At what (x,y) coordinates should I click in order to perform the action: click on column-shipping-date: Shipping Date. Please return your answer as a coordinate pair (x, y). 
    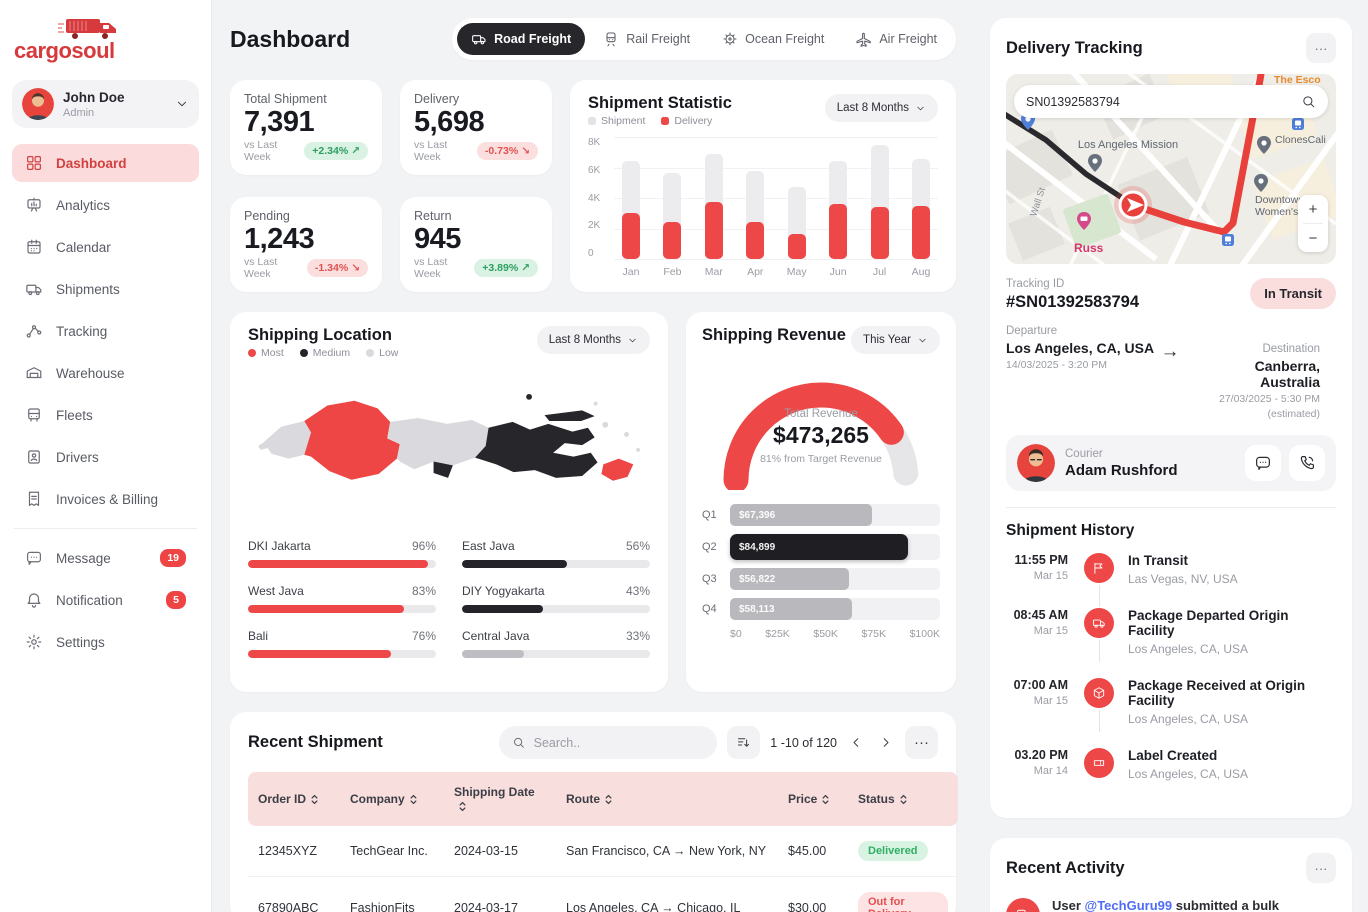
    Looking at the image, I should click on (500, 799).